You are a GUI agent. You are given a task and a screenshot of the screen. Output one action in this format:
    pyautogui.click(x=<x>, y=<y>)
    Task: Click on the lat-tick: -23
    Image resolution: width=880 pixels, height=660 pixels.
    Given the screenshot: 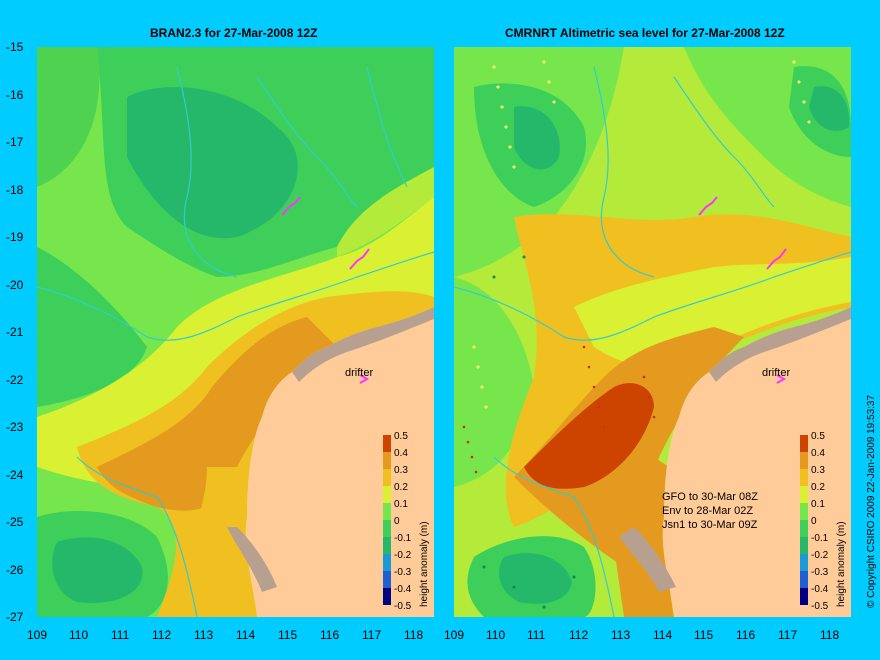 What is the action you would take?
    pyautogui.click(x=15, y=427)
    